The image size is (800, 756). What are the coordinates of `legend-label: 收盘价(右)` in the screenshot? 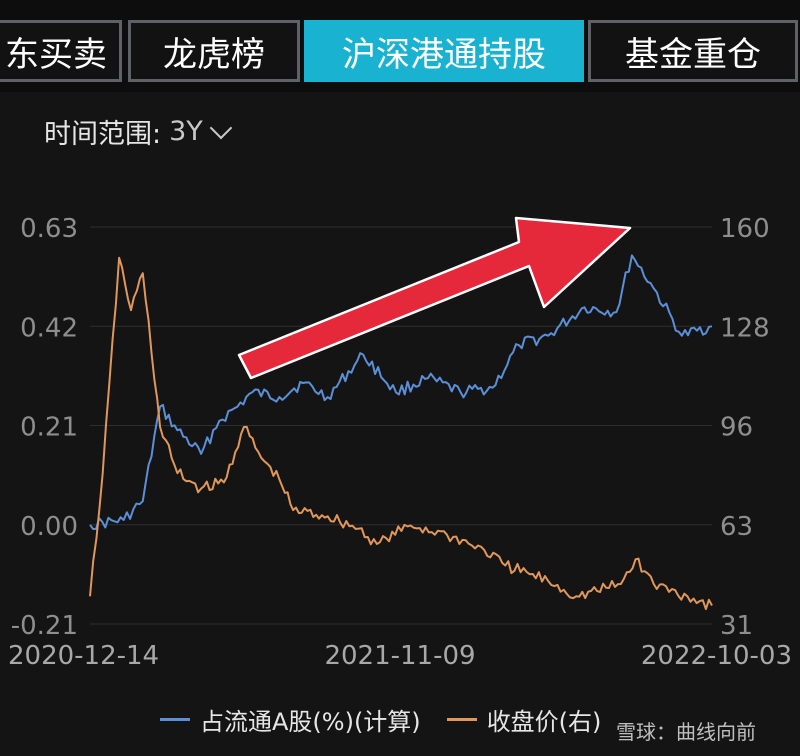 It's located at (544, 722).